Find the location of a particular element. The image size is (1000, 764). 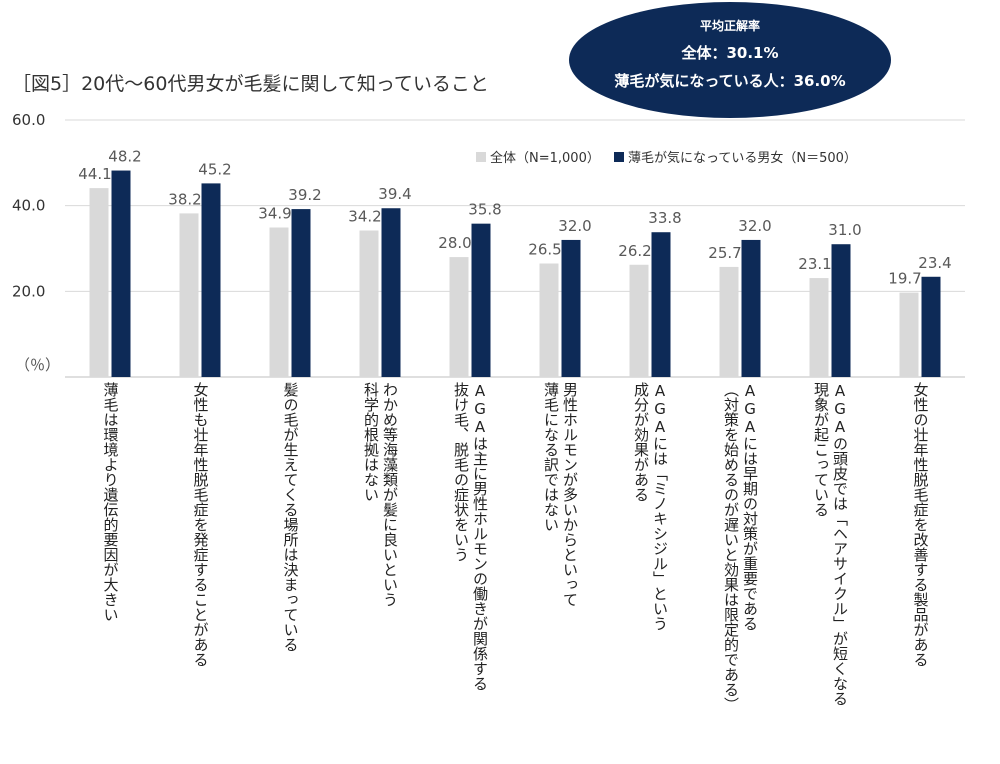

data-label: 19.7 is located at coordinates (904, 279).